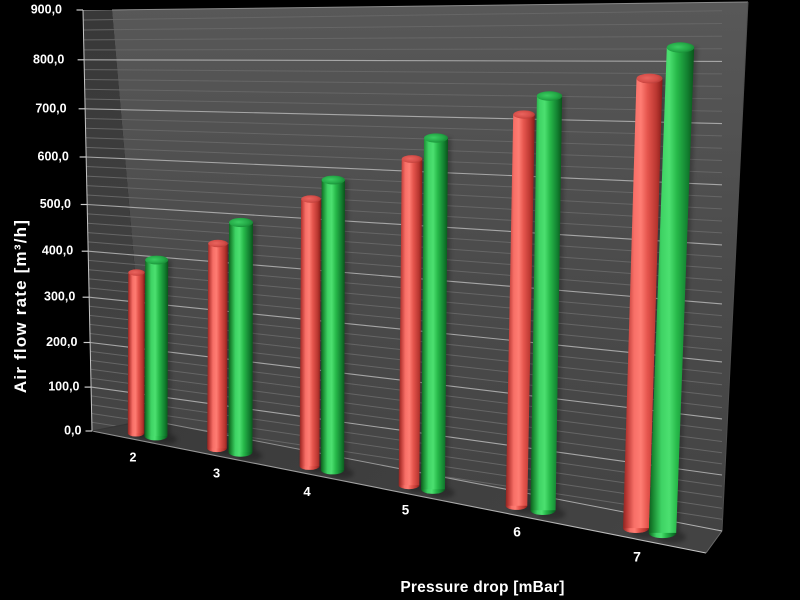  Describe the element at coordinates (61, 342) in the screenshot. I see `svg-text: 200,0` at that location.